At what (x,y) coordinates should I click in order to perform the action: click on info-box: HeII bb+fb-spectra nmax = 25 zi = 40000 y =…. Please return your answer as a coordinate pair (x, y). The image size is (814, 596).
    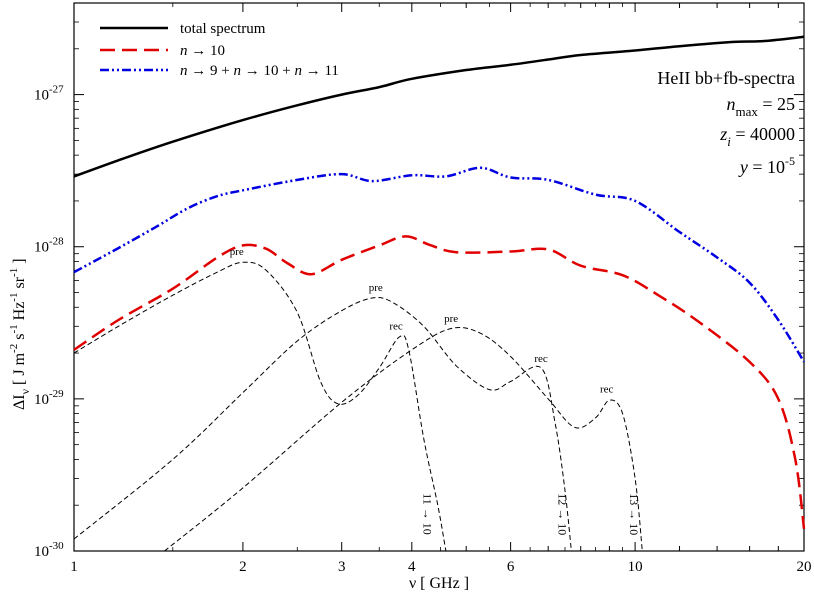
    Looking at the image, I should click on (726, 122).